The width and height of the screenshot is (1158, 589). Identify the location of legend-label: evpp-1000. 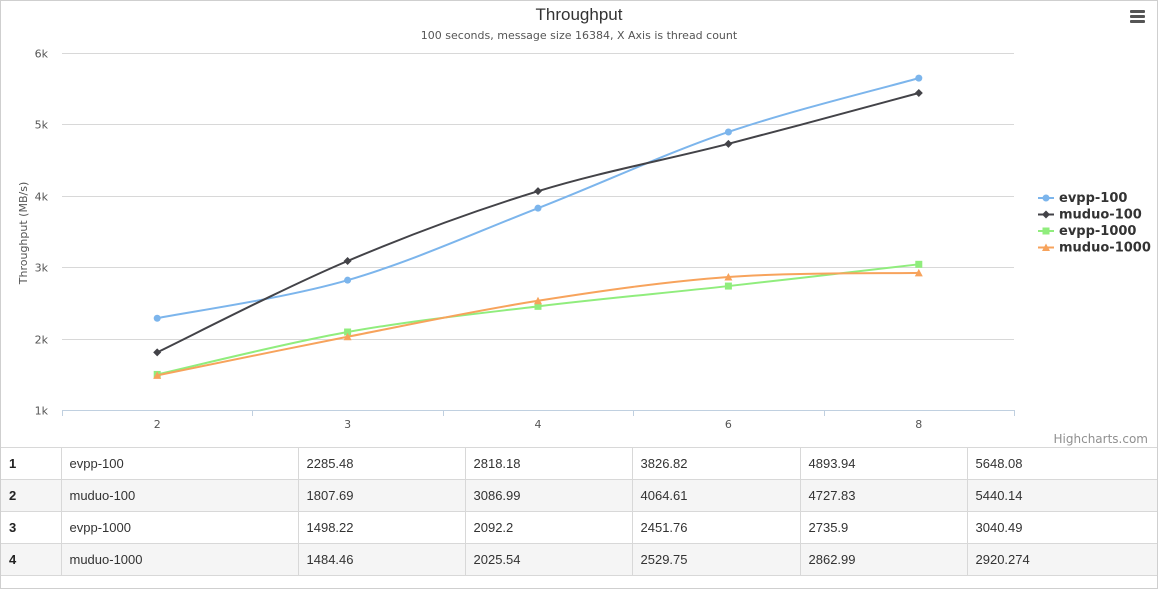
(1097, 231).